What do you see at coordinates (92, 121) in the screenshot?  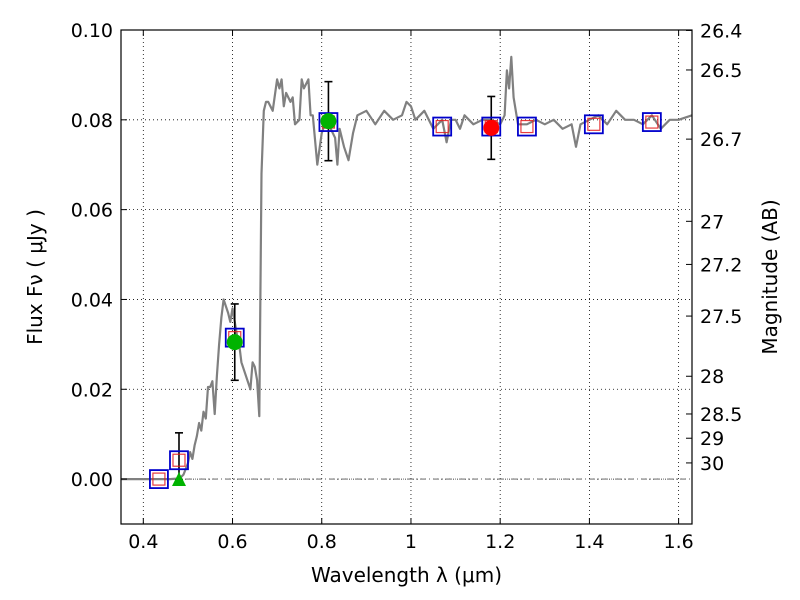 I see `y-tick-label: 0.08` at bounding box center [92, 121].